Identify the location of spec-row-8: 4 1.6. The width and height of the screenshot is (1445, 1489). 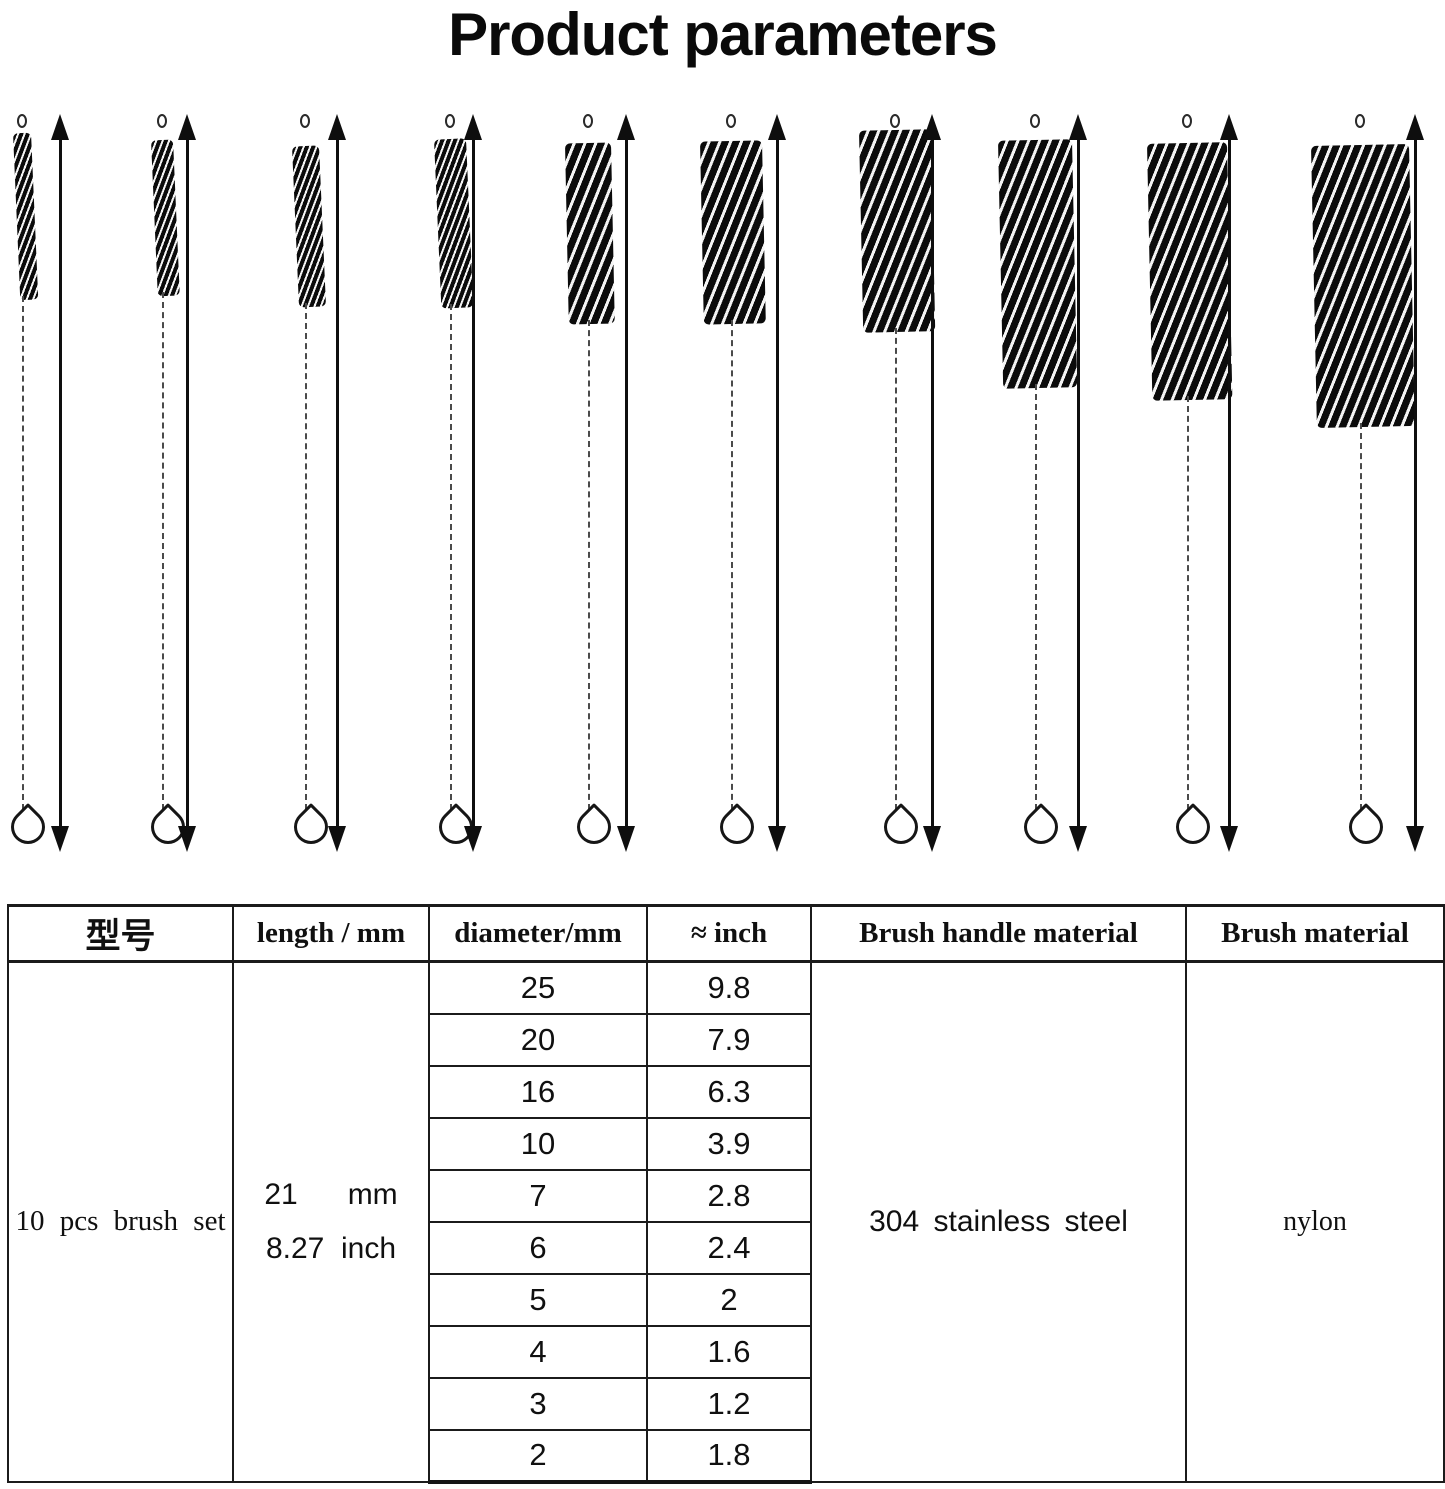
(726, 1351).